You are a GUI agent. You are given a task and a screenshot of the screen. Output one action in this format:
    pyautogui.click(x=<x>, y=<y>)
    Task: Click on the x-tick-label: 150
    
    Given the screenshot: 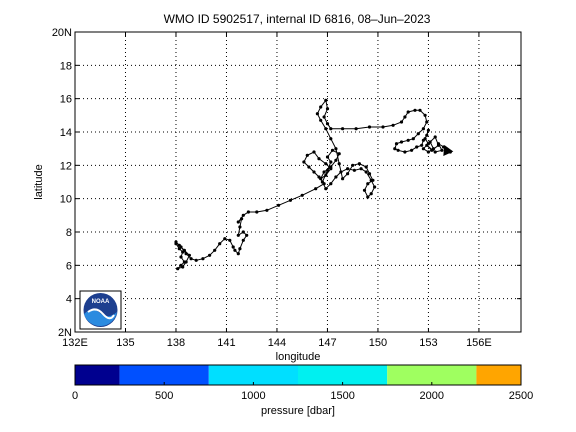 What is the action you would take?
    pyautogui.click(x=378, y=343)
    